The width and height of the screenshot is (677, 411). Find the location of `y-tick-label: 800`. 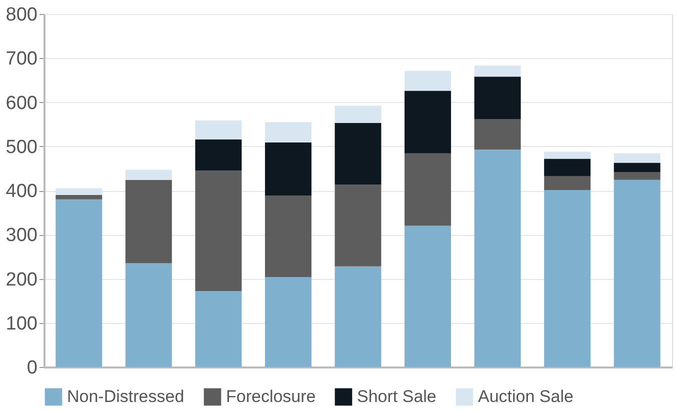

y-tick-label: 800 is located at coordinates (22, 15).